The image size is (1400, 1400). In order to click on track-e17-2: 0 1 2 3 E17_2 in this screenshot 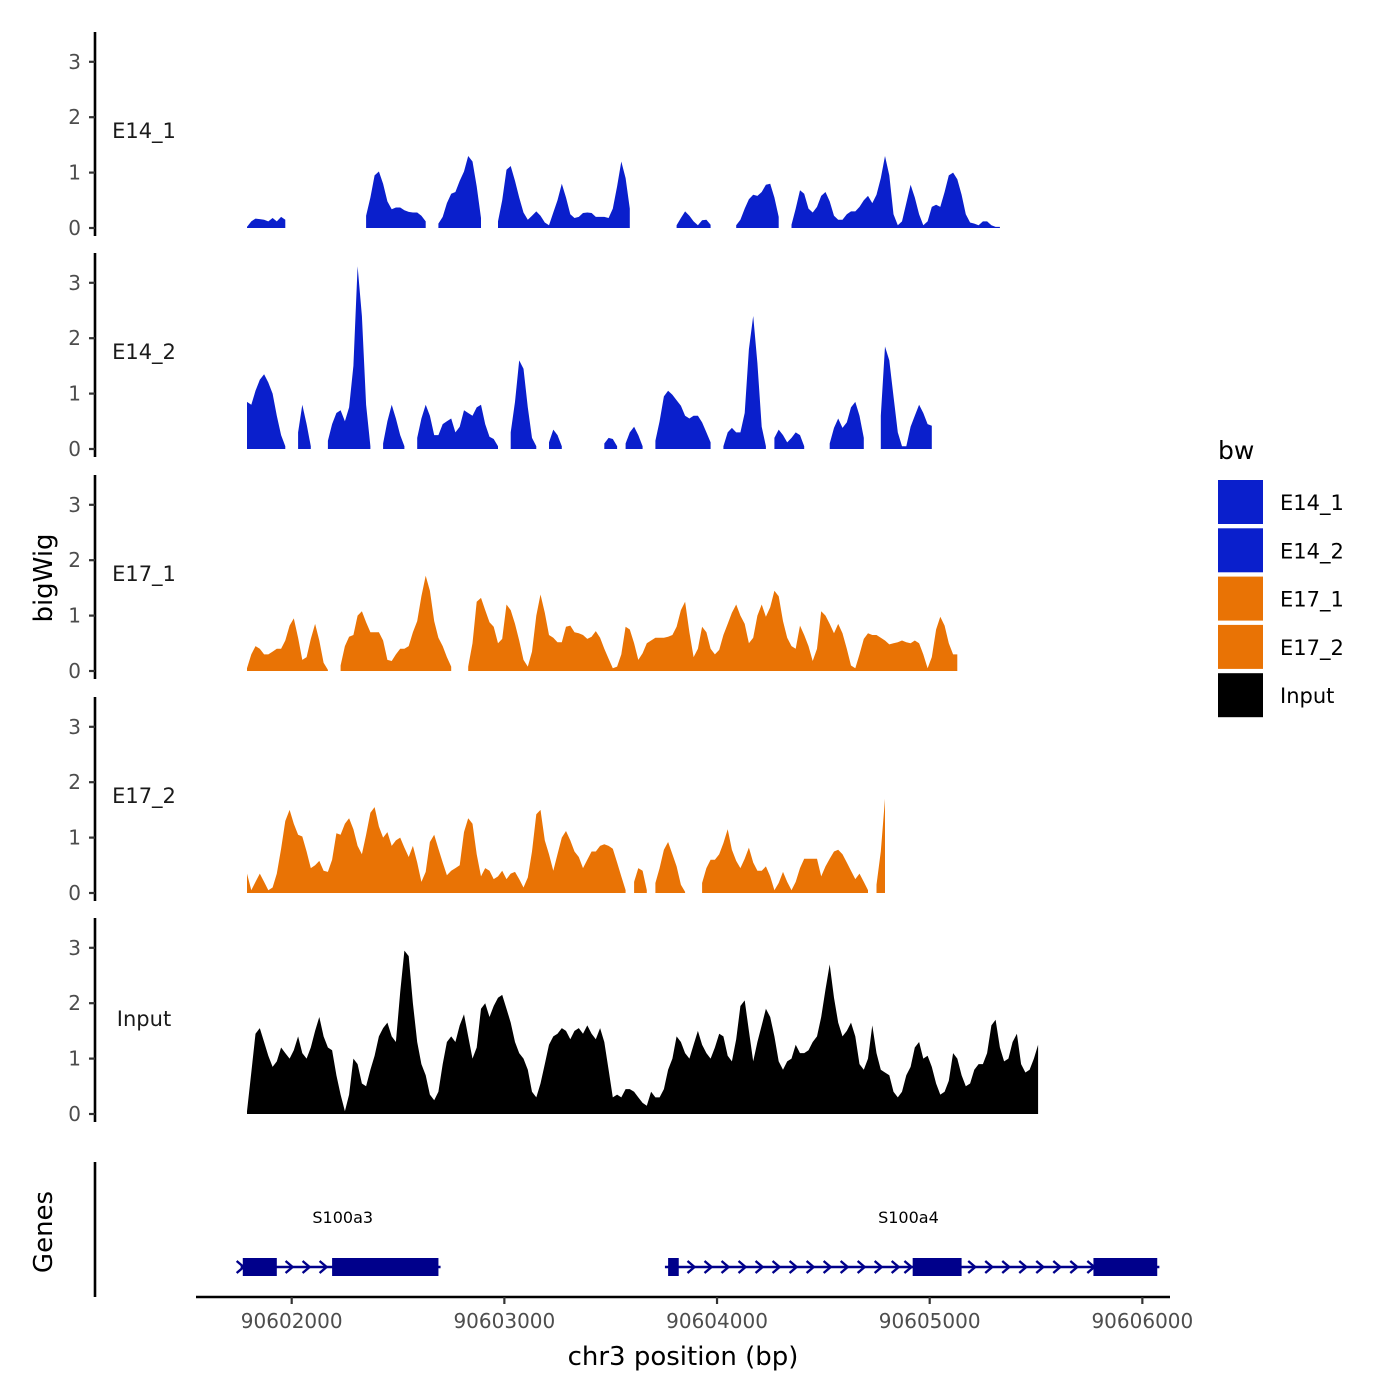, I will do `click(476, 801)`.